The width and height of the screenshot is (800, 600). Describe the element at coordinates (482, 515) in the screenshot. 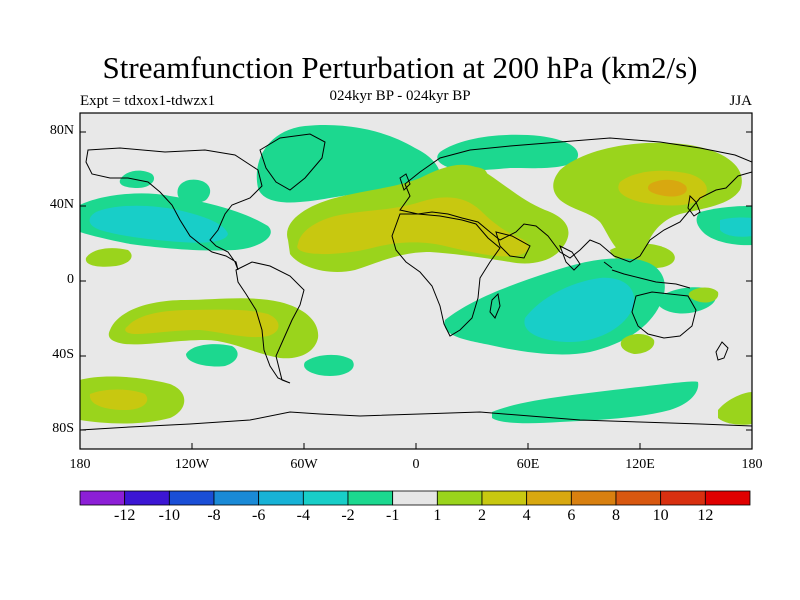

I see `colorbar-label: 2` at that location.